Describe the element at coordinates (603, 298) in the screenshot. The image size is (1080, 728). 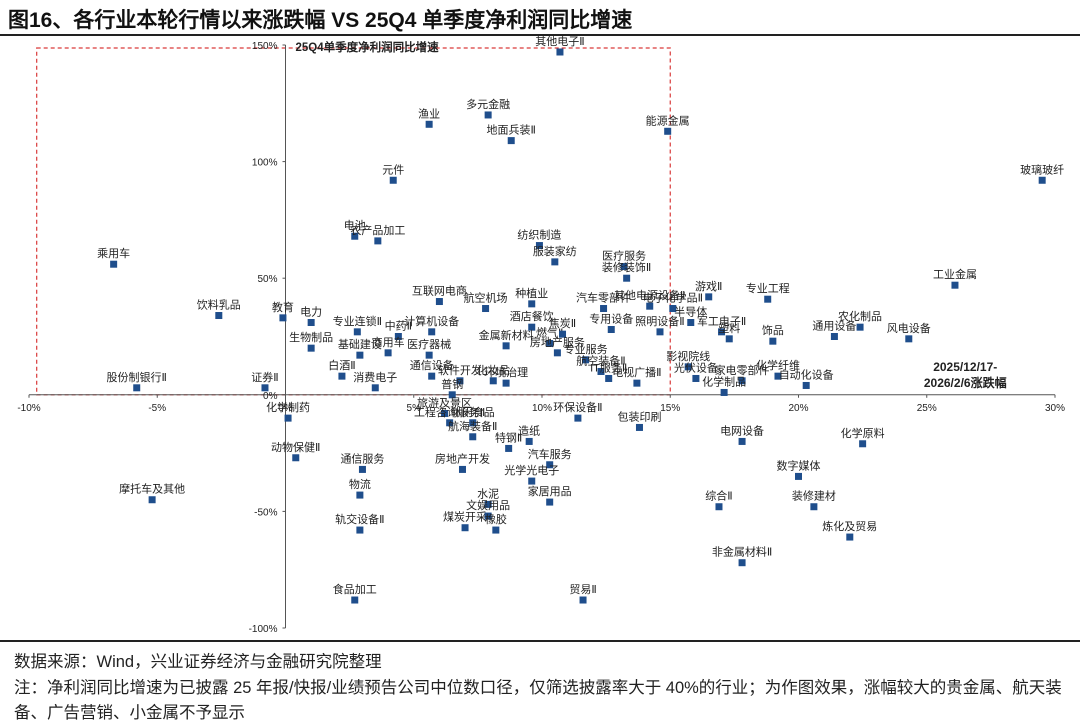
I see `point-label: 汽车零部件` at that location.